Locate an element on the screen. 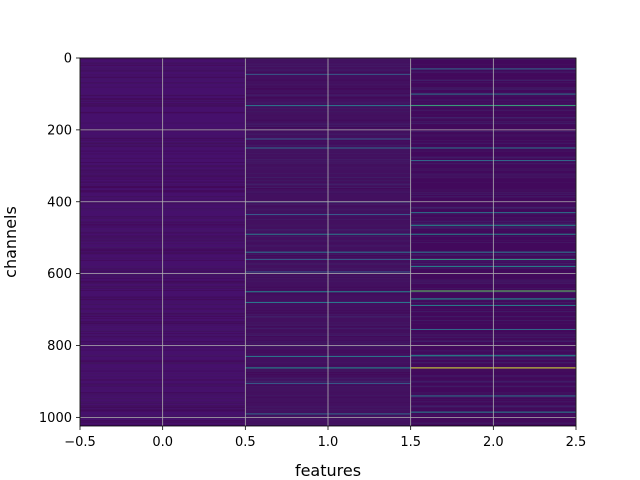  x-tick-label: 2.5 is located at coordinates (576, 442).